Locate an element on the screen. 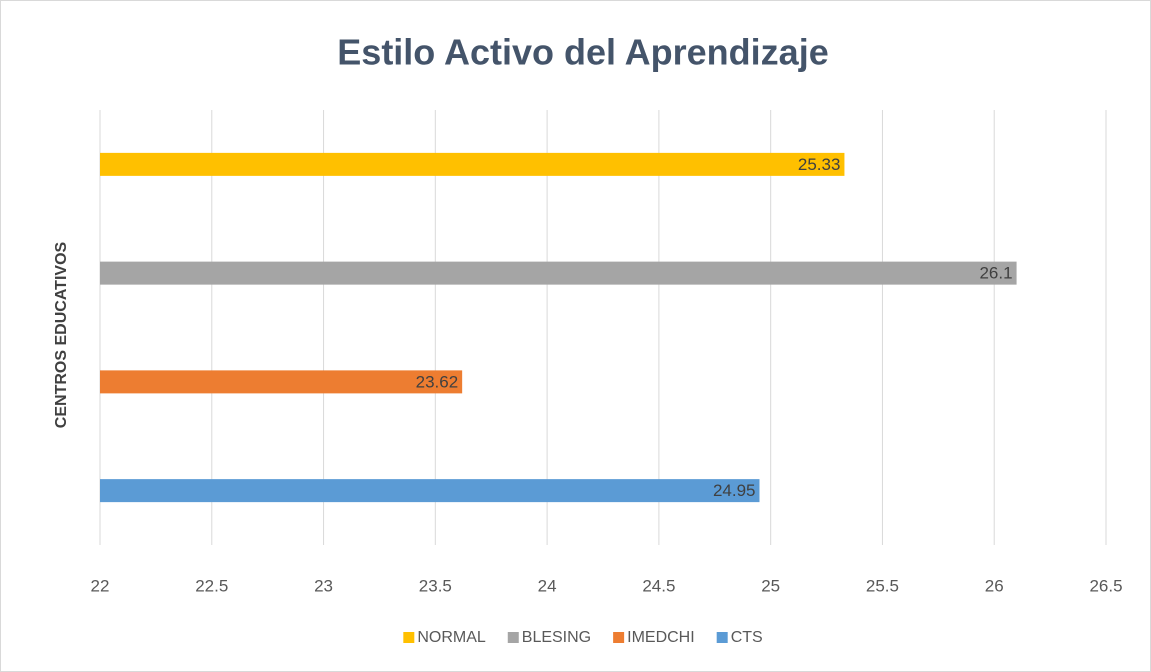 The image size is (1151, 672). legend-label: BLESING is located at coordinates (556, 637).